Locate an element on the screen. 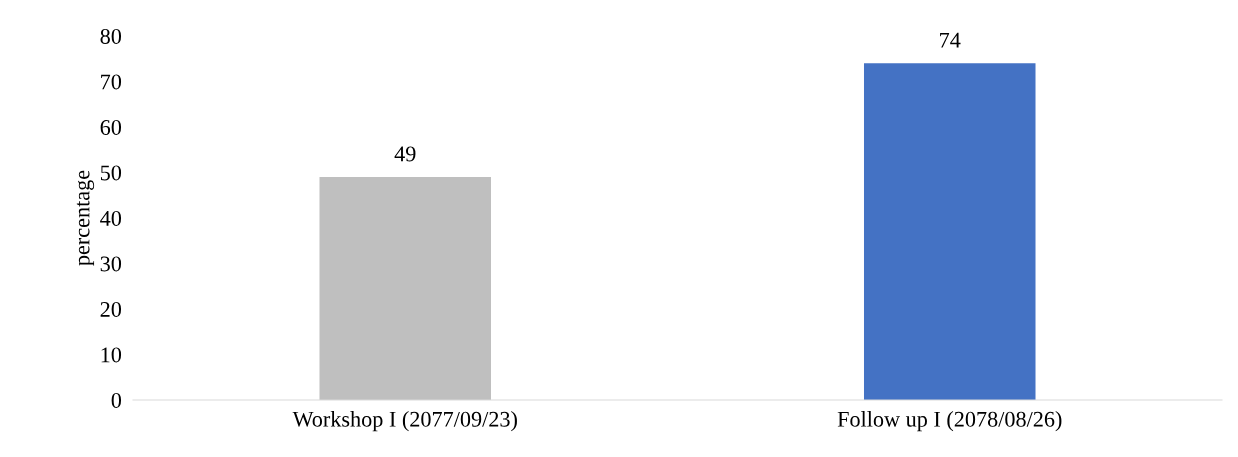 This screenshot has width=1238, height=457. y-tick-label: 60 is located at coordinates (111, 127).